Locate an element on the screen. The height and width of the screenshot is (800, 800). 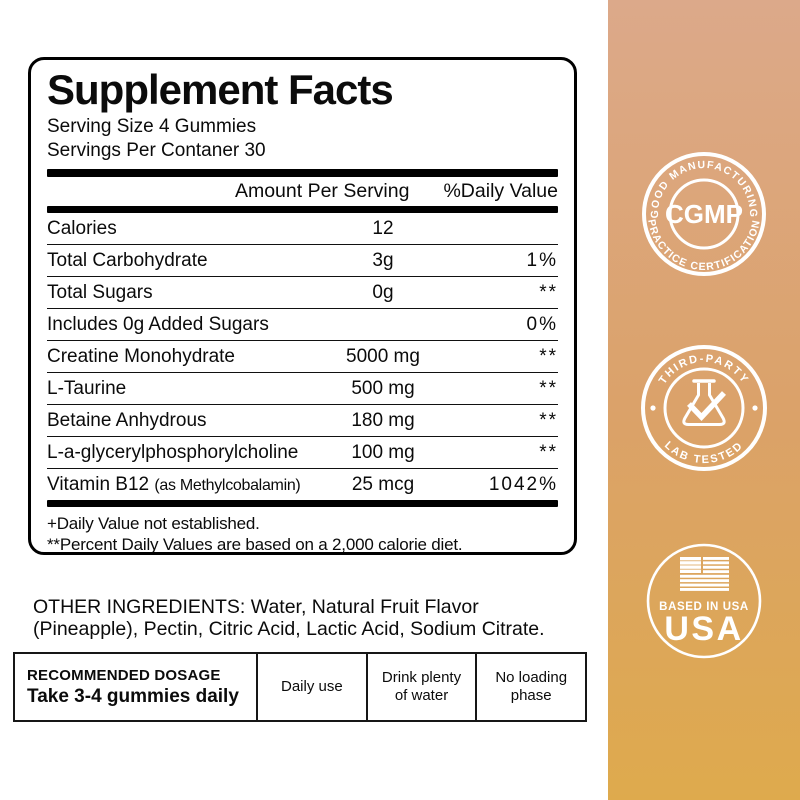
panel-title: Supplement Facts is located at coordinates (220, 89).